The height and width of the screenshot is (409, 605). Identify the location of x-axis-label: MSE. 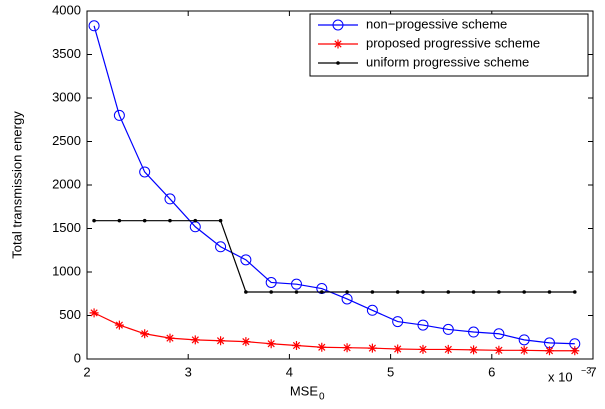
(304, 390).